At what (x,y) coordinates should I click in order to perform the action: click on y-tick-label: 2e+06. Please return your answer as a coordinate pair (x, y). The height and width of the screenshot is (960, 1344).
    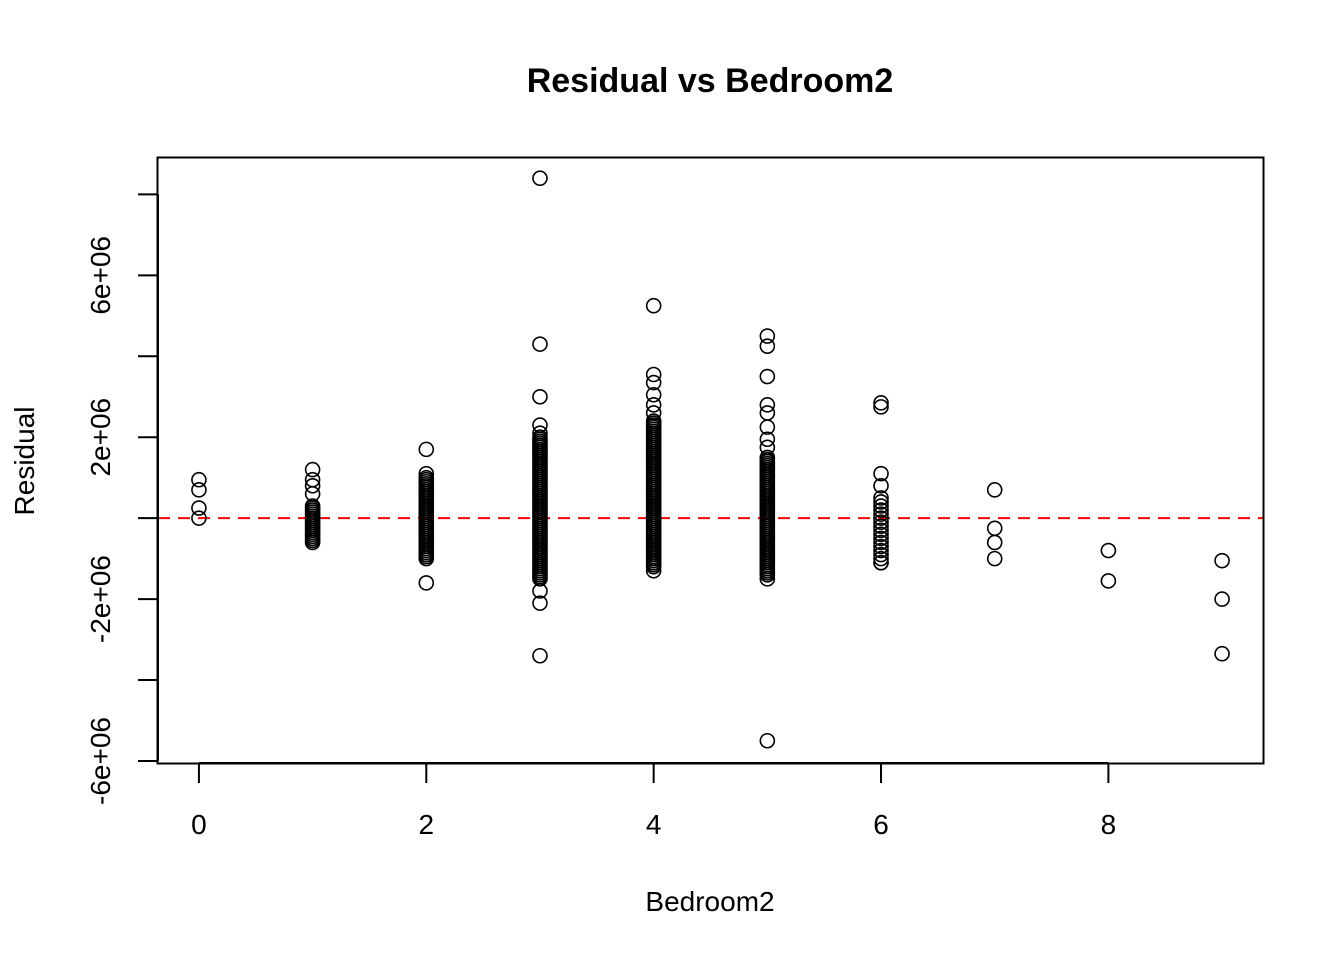
    Looking at the image, I should click on (100, 437).